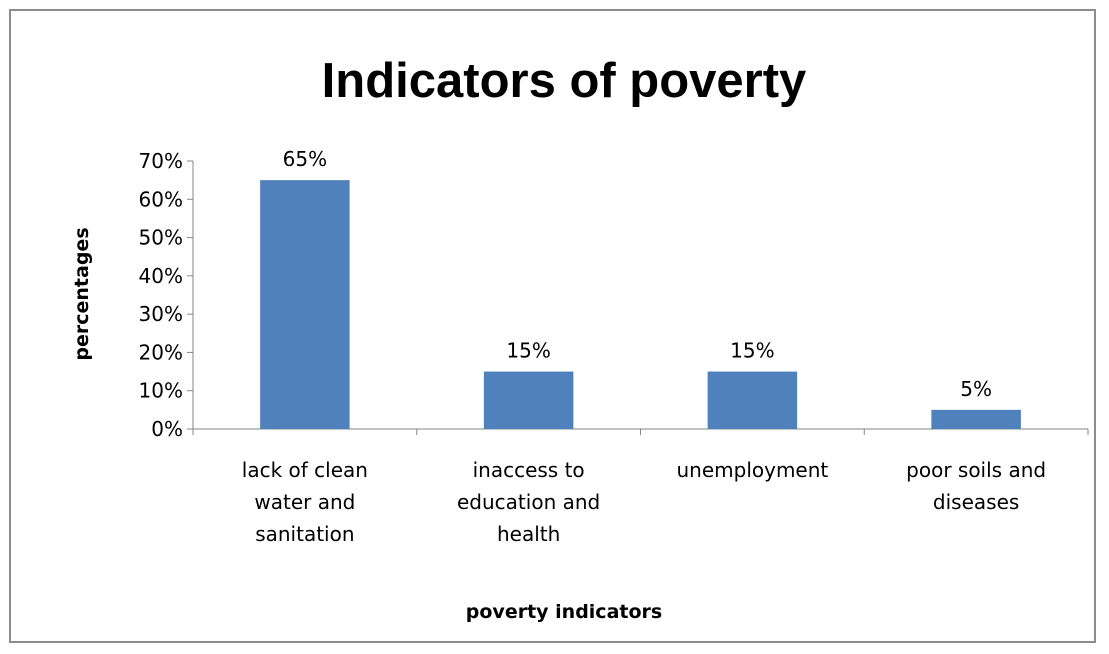 The height and width of the screenshot is (654, 1109). I want to click on y-tick-label: 40%, so click(161, 276).